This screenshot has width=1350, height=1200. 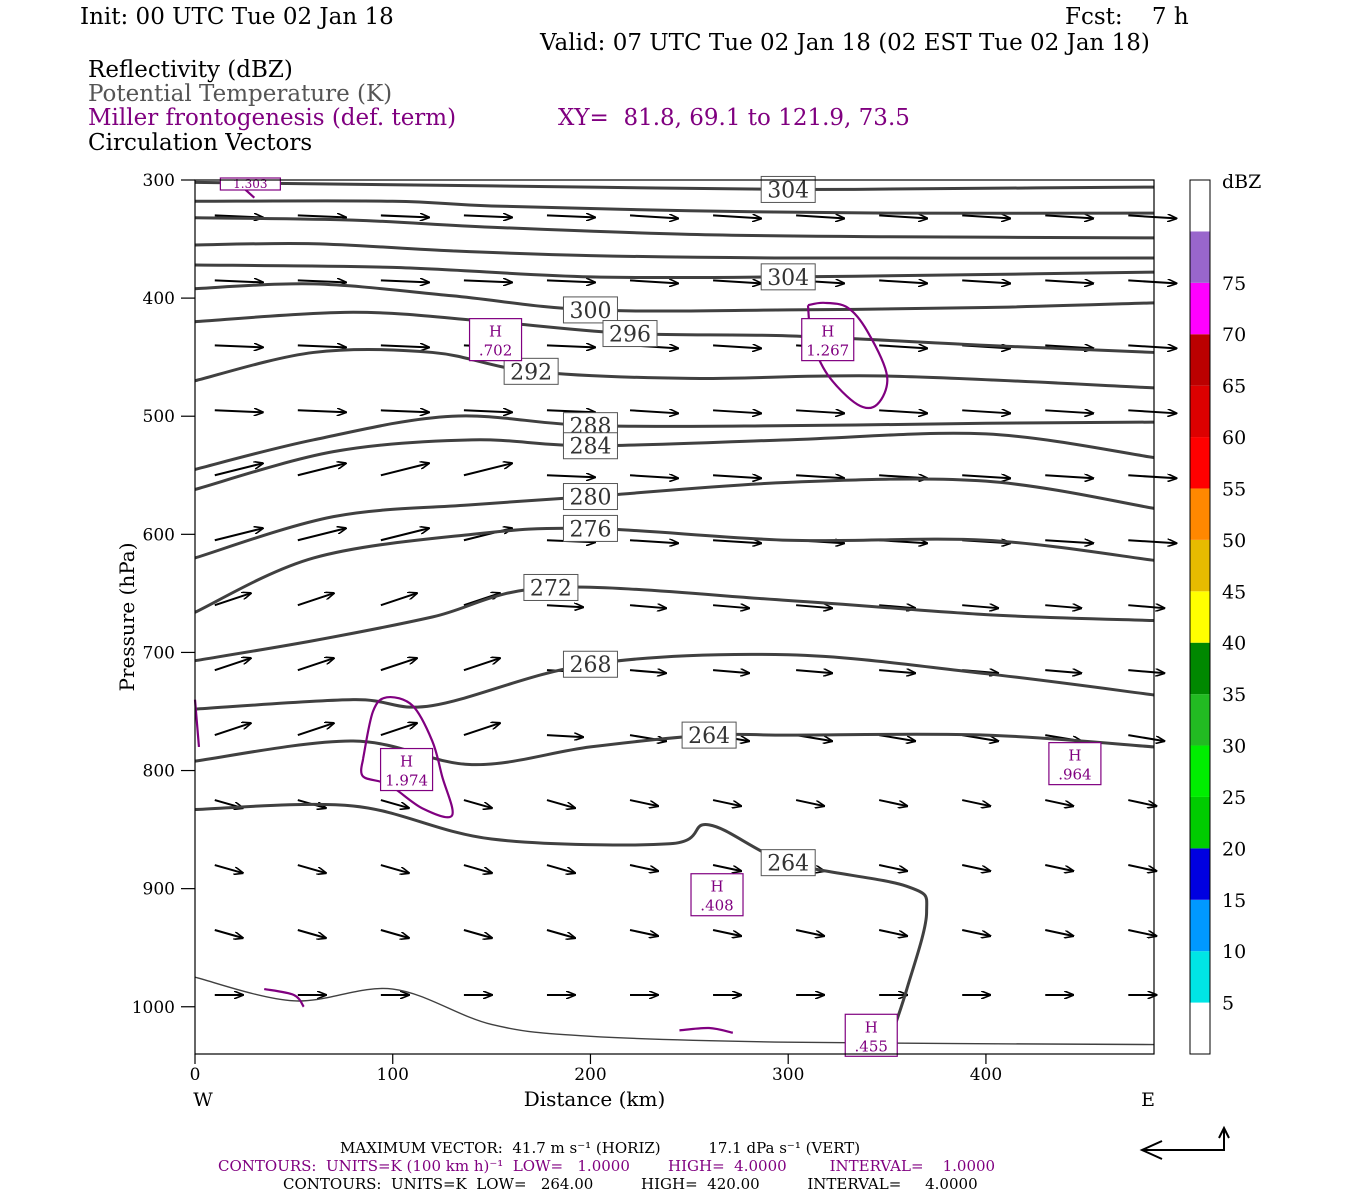 I want to click on frontogenesis-value: 1.303, so click(x=250, y=184).